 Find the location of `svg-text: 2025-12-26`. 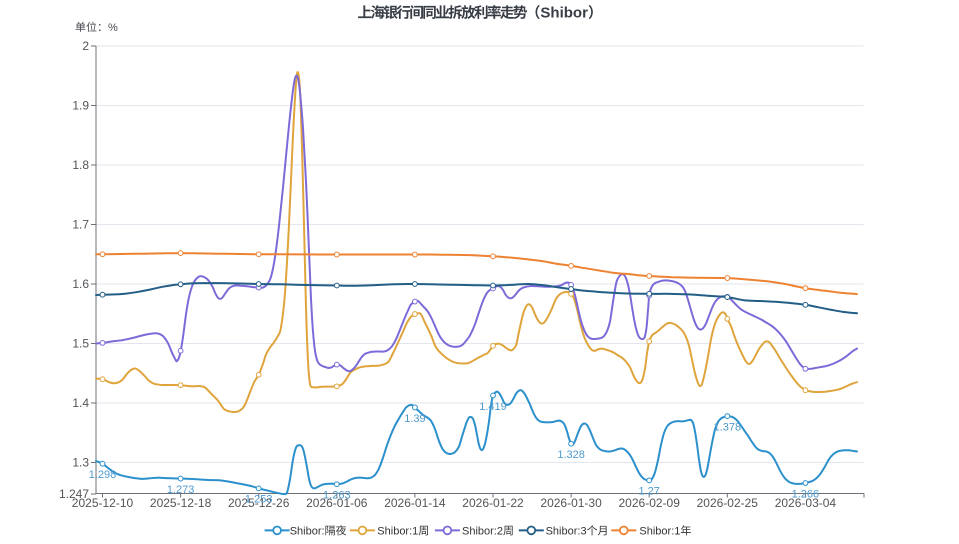

svg-text: 2025-12-26 is located at coordinates (259, 503).